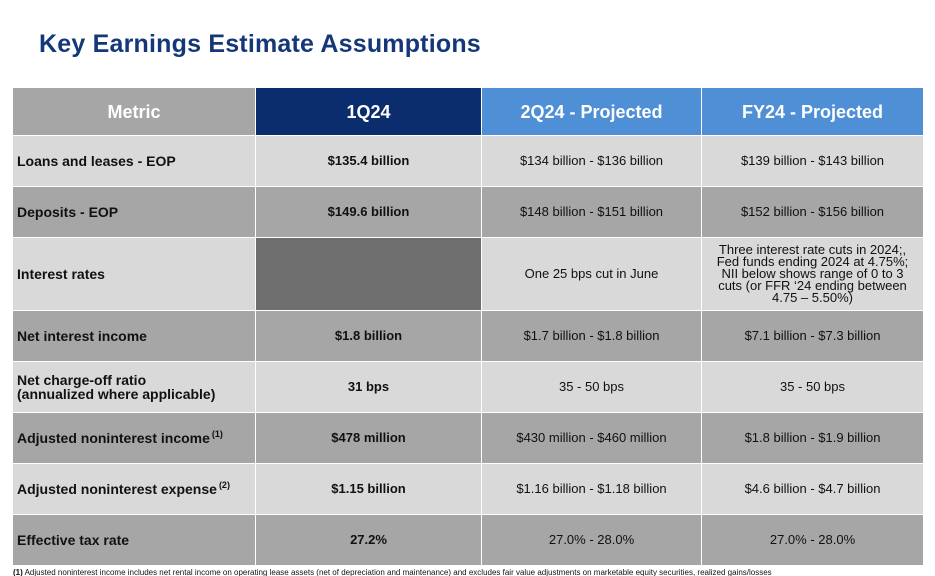  I want to click on metric-line-1: Net charge-off ratio, so click(82, 380).